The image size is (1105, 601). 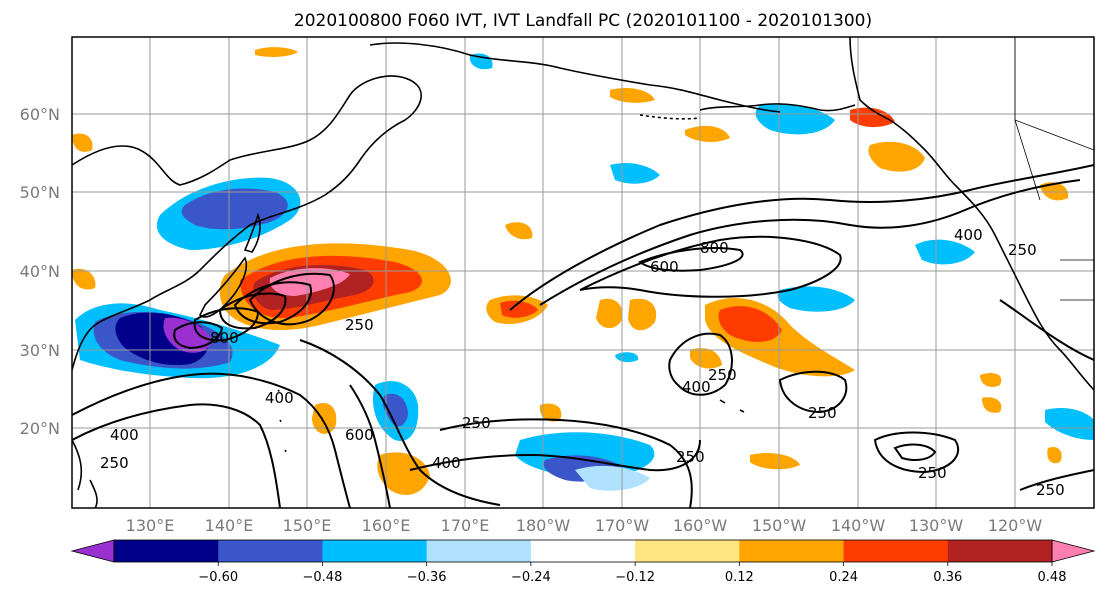 What do you see at coordinates (936, 525) in the screenshot?
I see `lon-label: 130°W` at bounding box center [936, 525].